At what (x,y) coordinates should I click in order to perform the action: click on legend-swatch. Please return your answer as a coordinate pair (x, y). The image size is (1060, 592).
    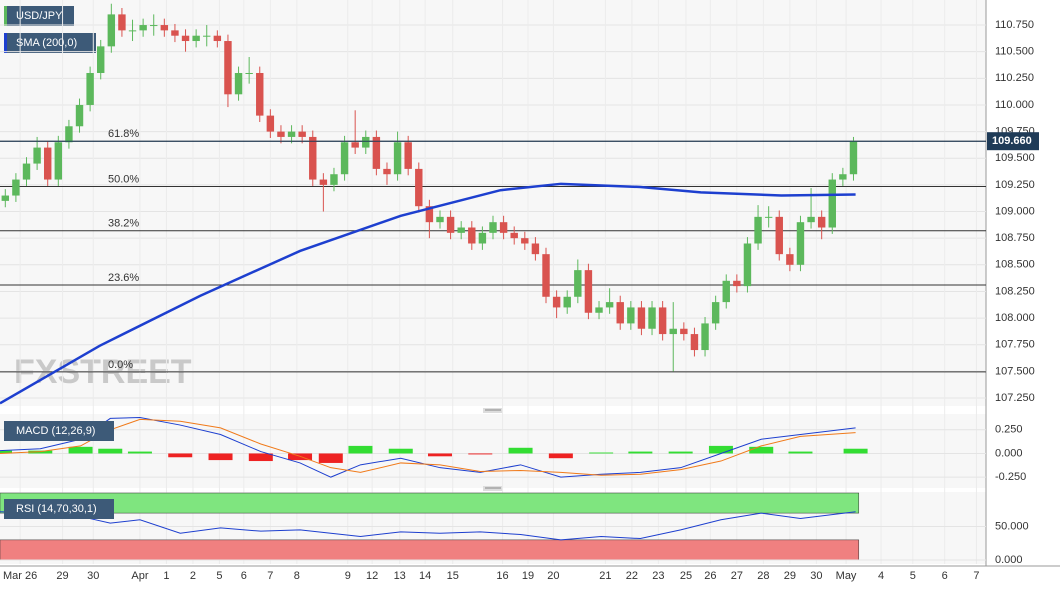
    Looking at the image, I should click on (5, 16).